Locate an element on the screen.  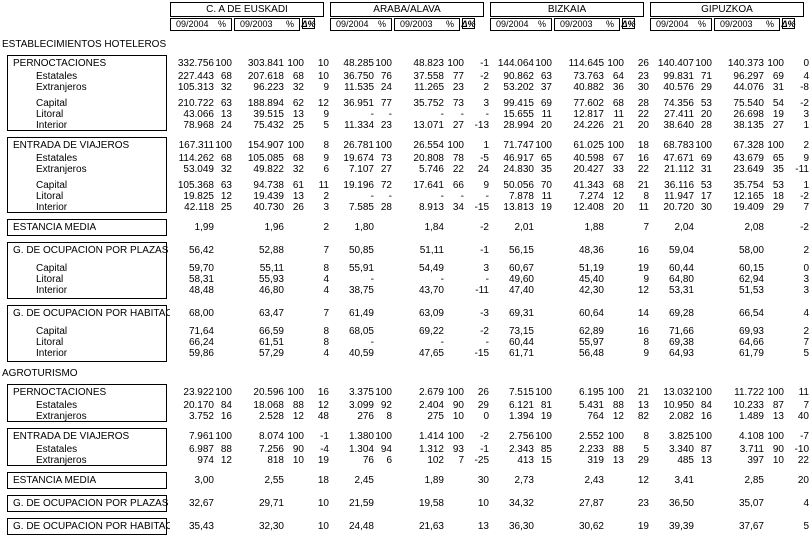
cell: -2 is located at coordinates (804, 103).